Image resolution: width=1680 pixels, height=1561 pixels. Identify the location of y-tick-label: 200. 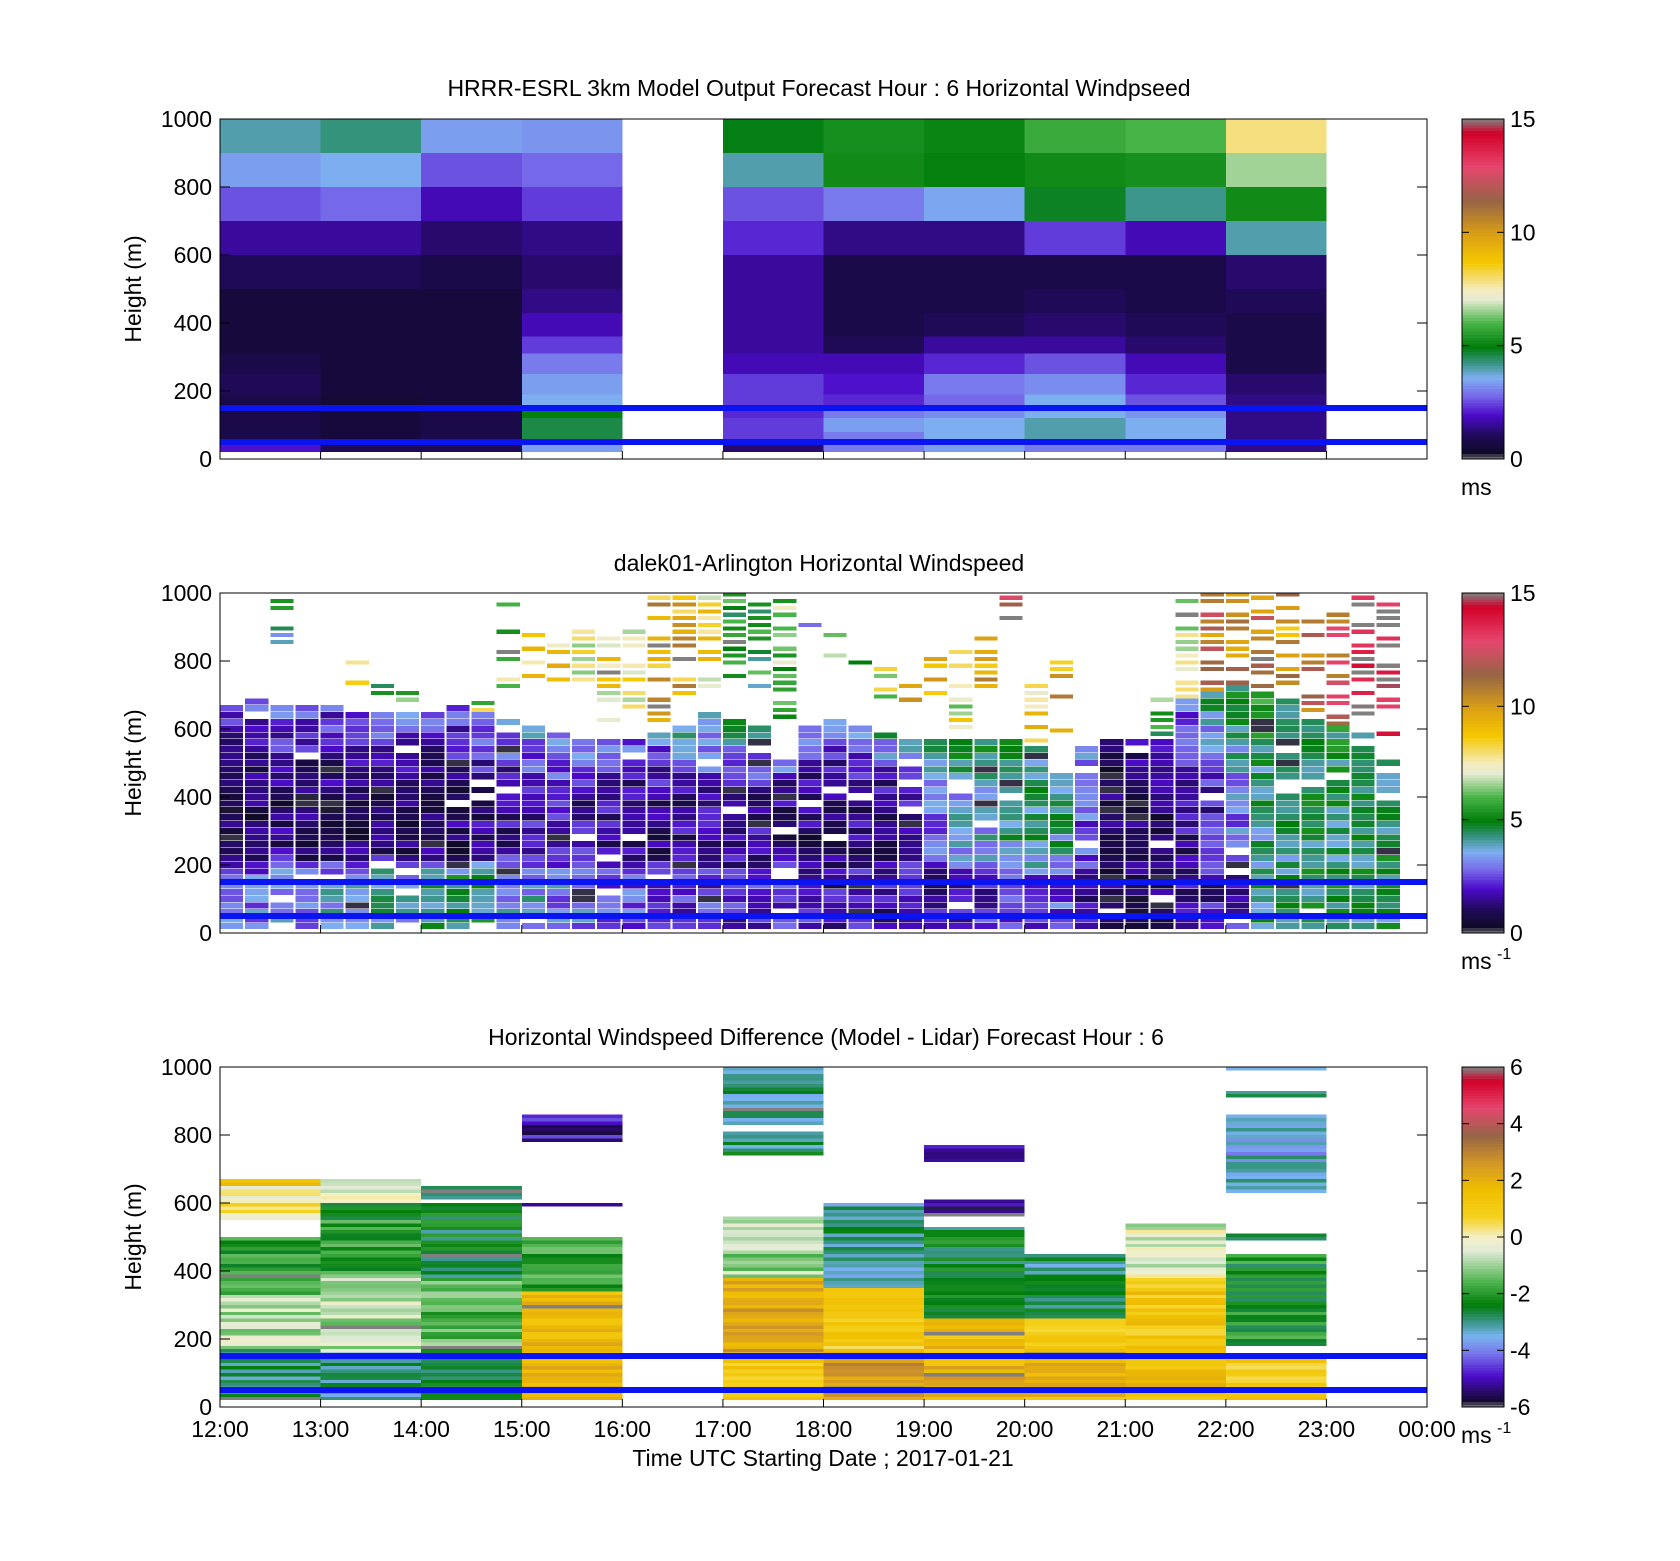
(193, 1339).